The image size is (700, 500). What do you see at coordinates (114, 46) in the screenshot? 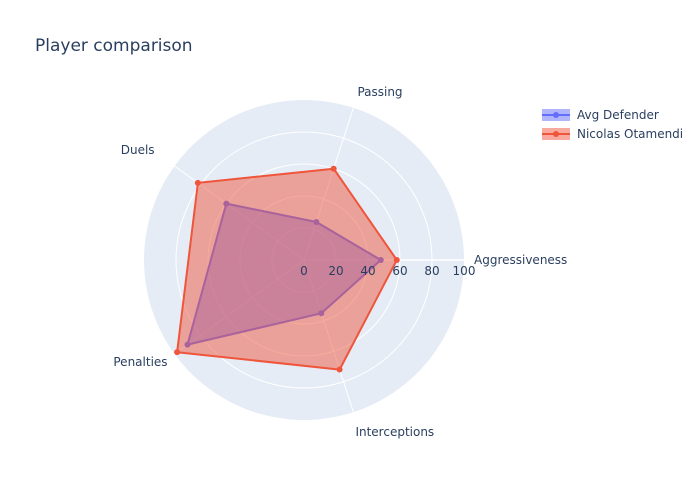
I see `chart-title: Player comparison` at bounding box center [114, 46].